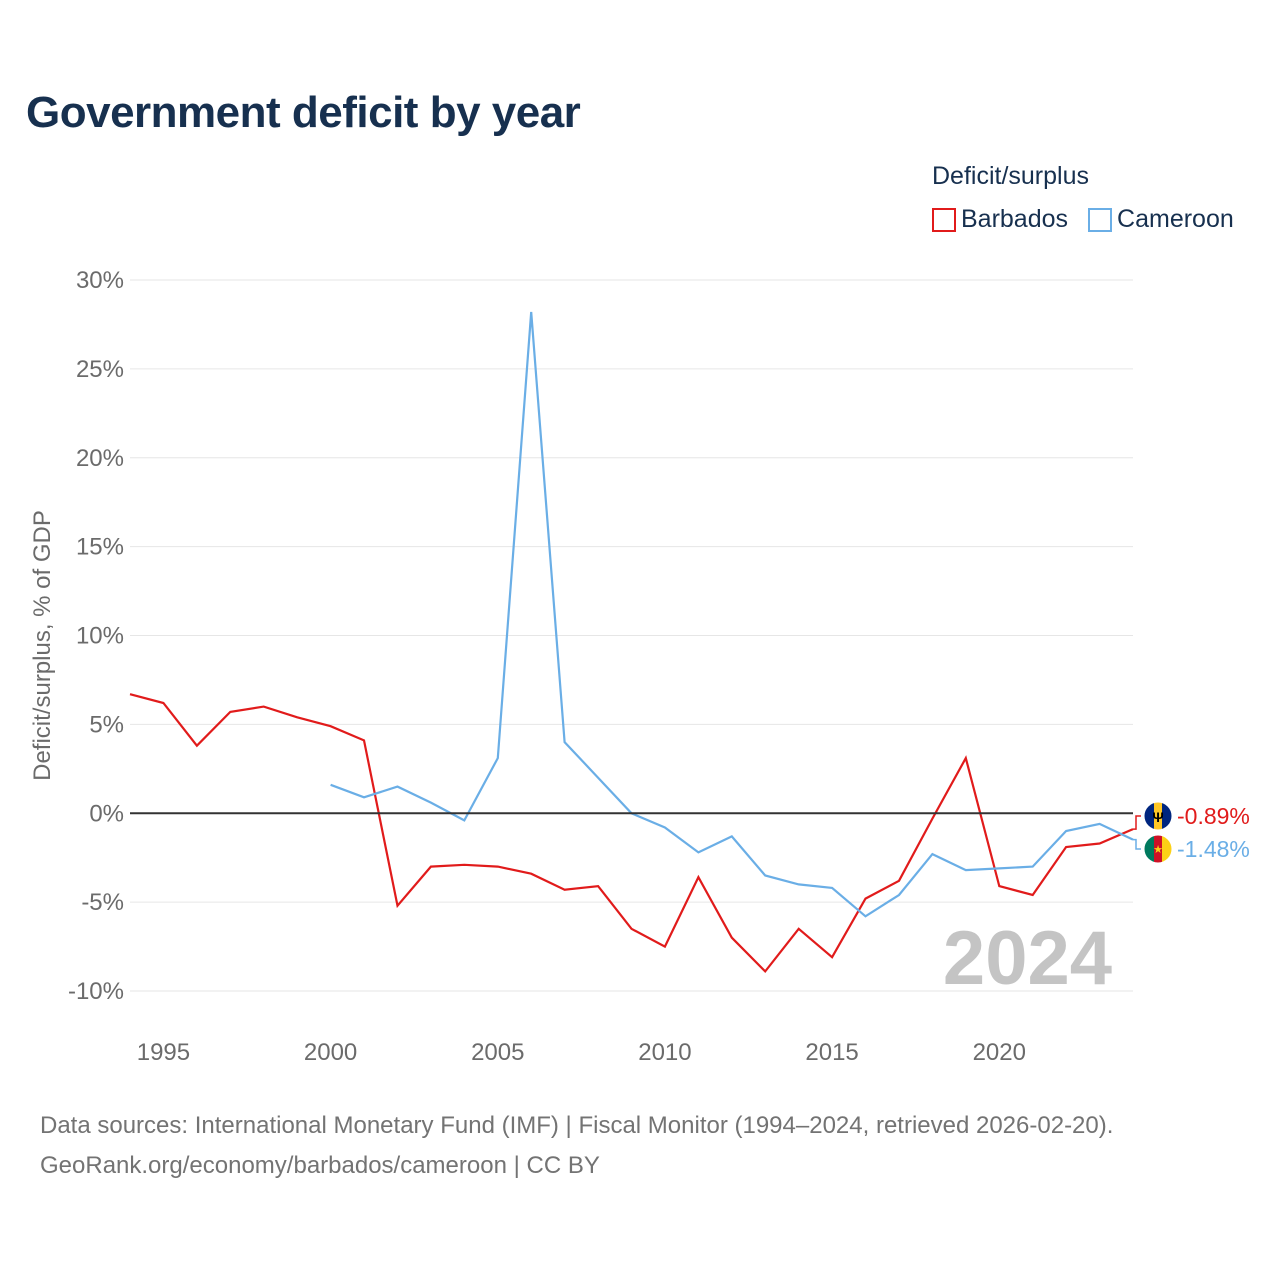  I want to click on legend-item-barbados: Barbados, so click(1000, 219).